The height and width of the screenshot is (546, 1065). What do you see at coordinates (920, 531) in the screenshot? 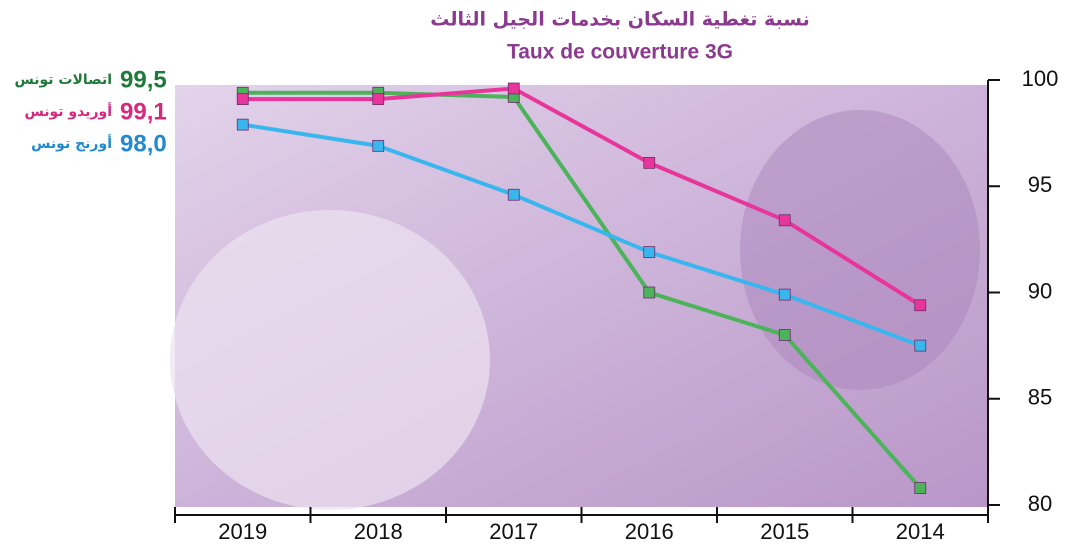
I see `x-tick-label: 2014` at bounding box center [920, 531].